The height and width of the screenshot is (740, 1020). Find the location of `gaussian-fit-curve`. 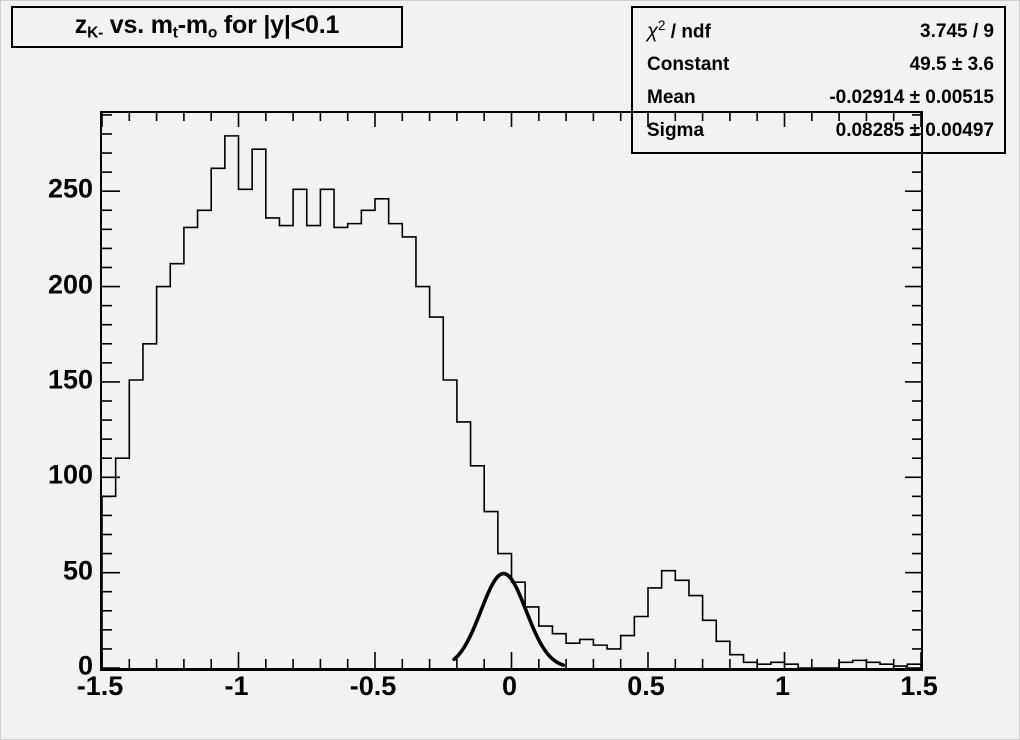

gaussian-fit-curve is located at coordinates (509, 619).